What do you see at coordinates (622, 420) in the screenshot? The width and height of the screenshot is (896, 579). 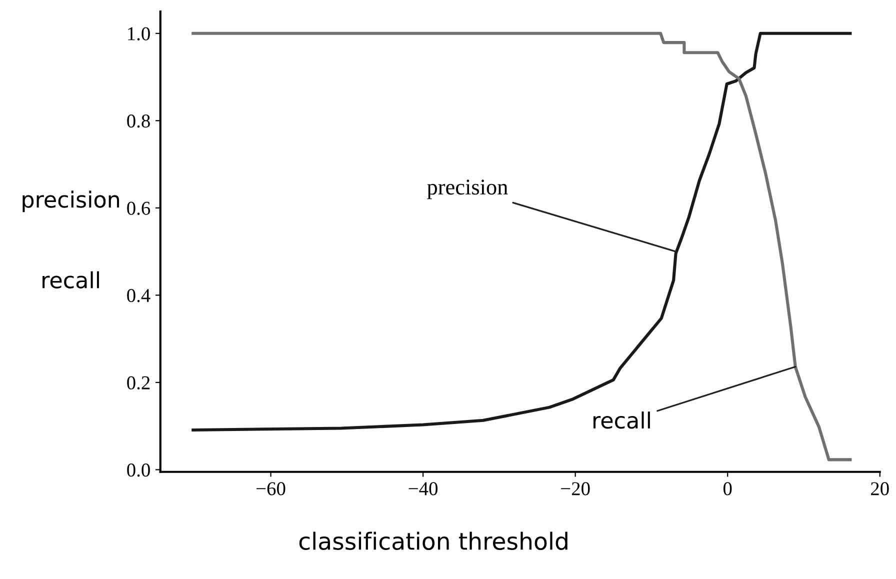 I see `annotation: recall` at bounding box center [622, 420].